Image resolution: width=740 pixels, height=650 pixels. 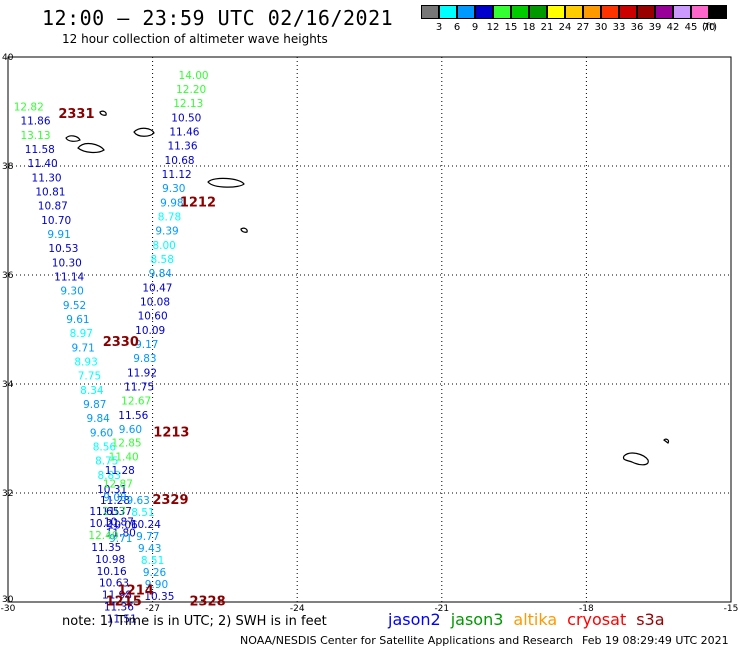 What do you see at coordinates (457, 27) in the screenshot?
I see `colorbar-label: 6` at bounding box center [457, 27].